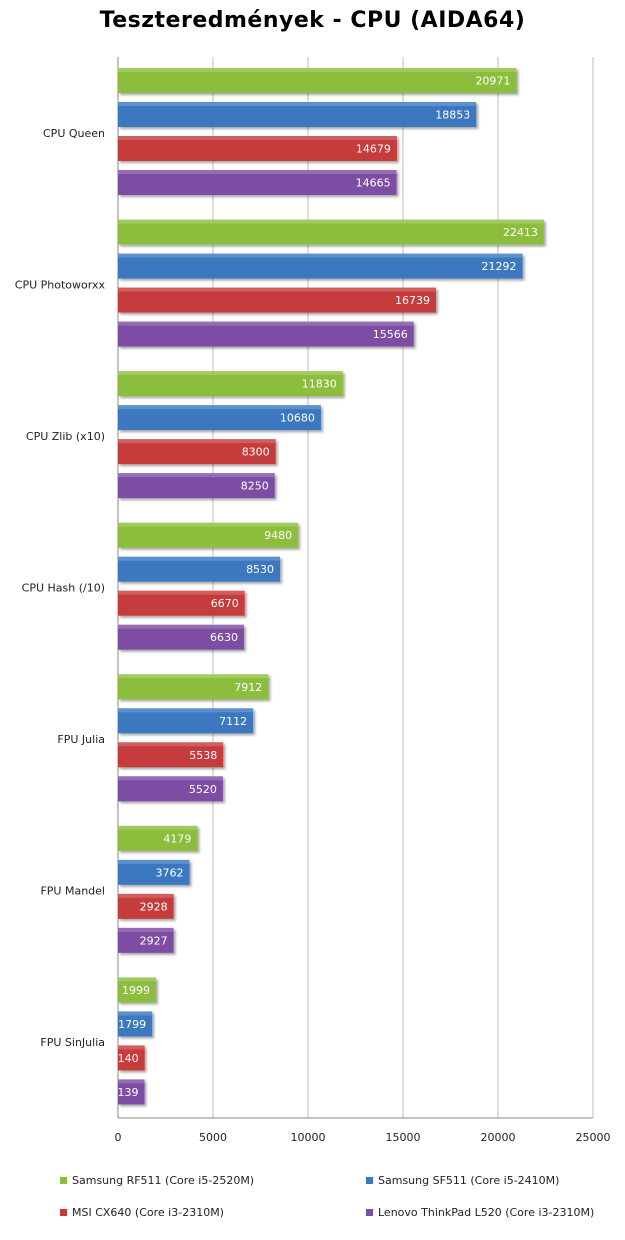  What do you see at coordinates (225, 603) in the screenshot?
I see `data-label: 6670` at bounding box center [225, 603].